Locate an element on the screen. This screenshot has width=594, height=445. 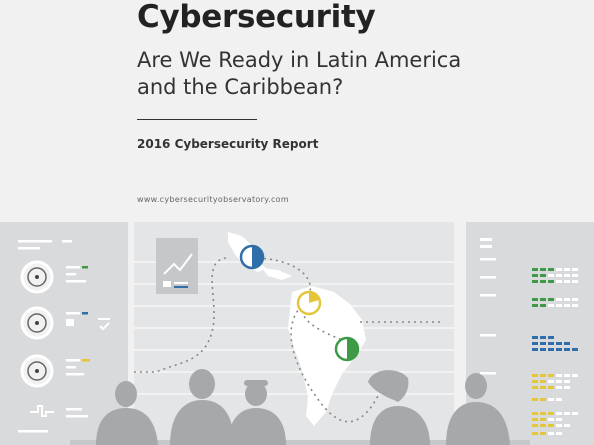
marker-blue is located at coordinates (252, 257).